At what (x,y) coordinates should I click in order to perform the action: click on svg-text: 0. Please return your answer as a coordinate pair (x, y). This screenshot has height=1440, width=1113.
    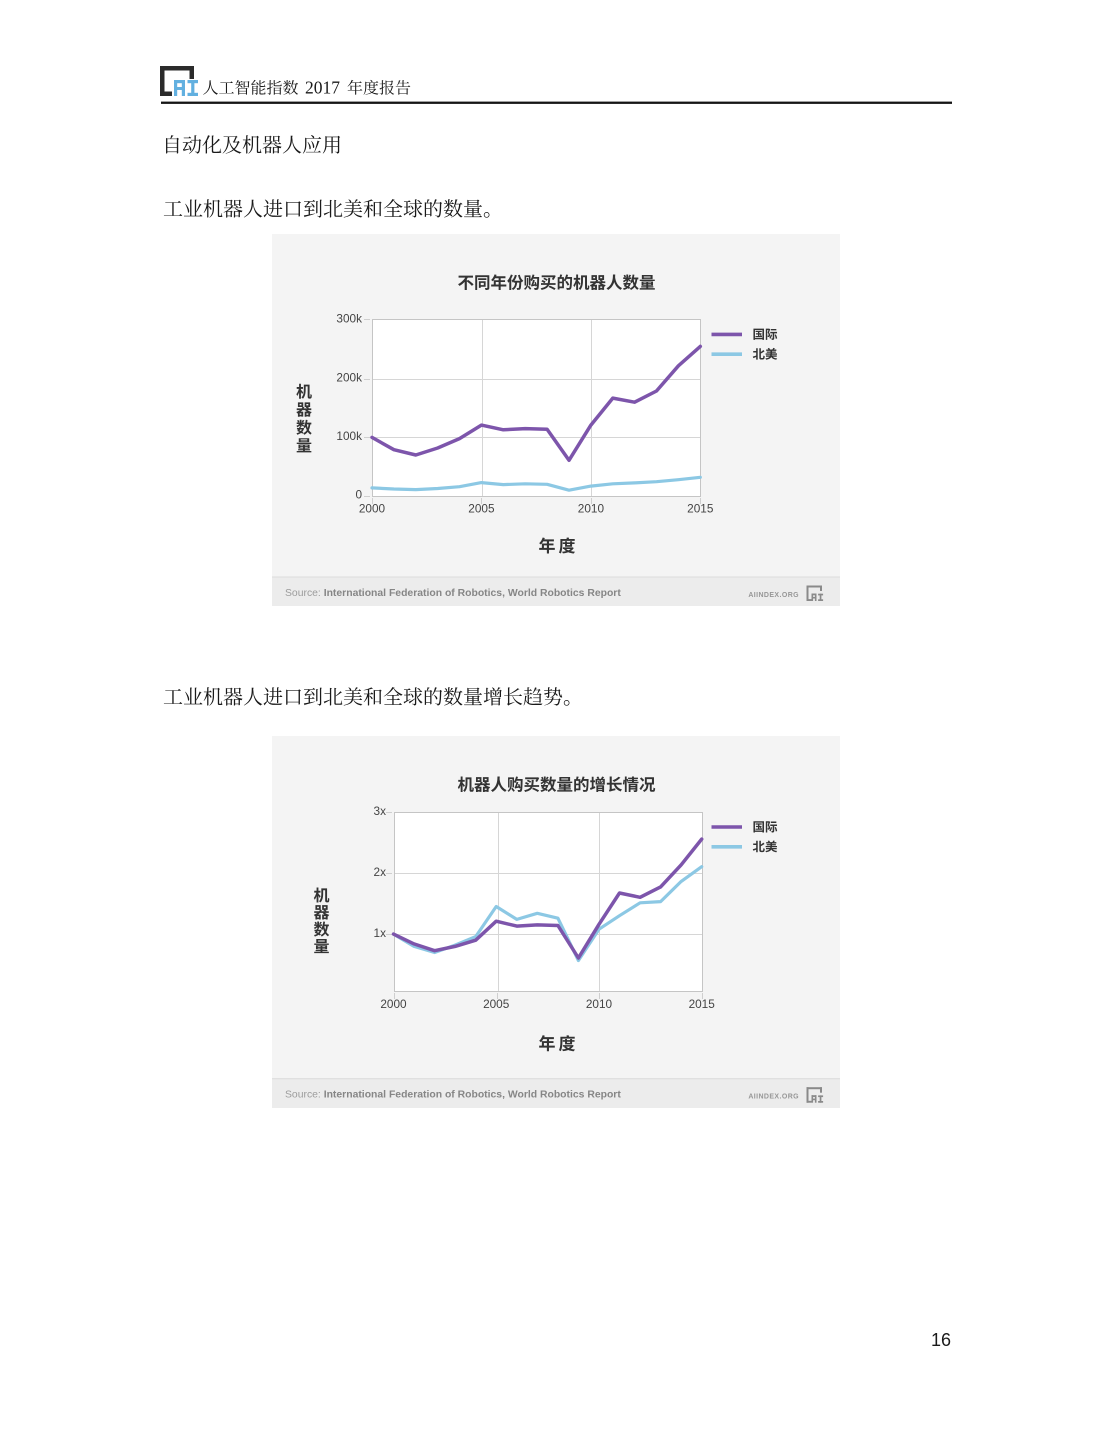
    Looking at the image, I should click on (358, 495).